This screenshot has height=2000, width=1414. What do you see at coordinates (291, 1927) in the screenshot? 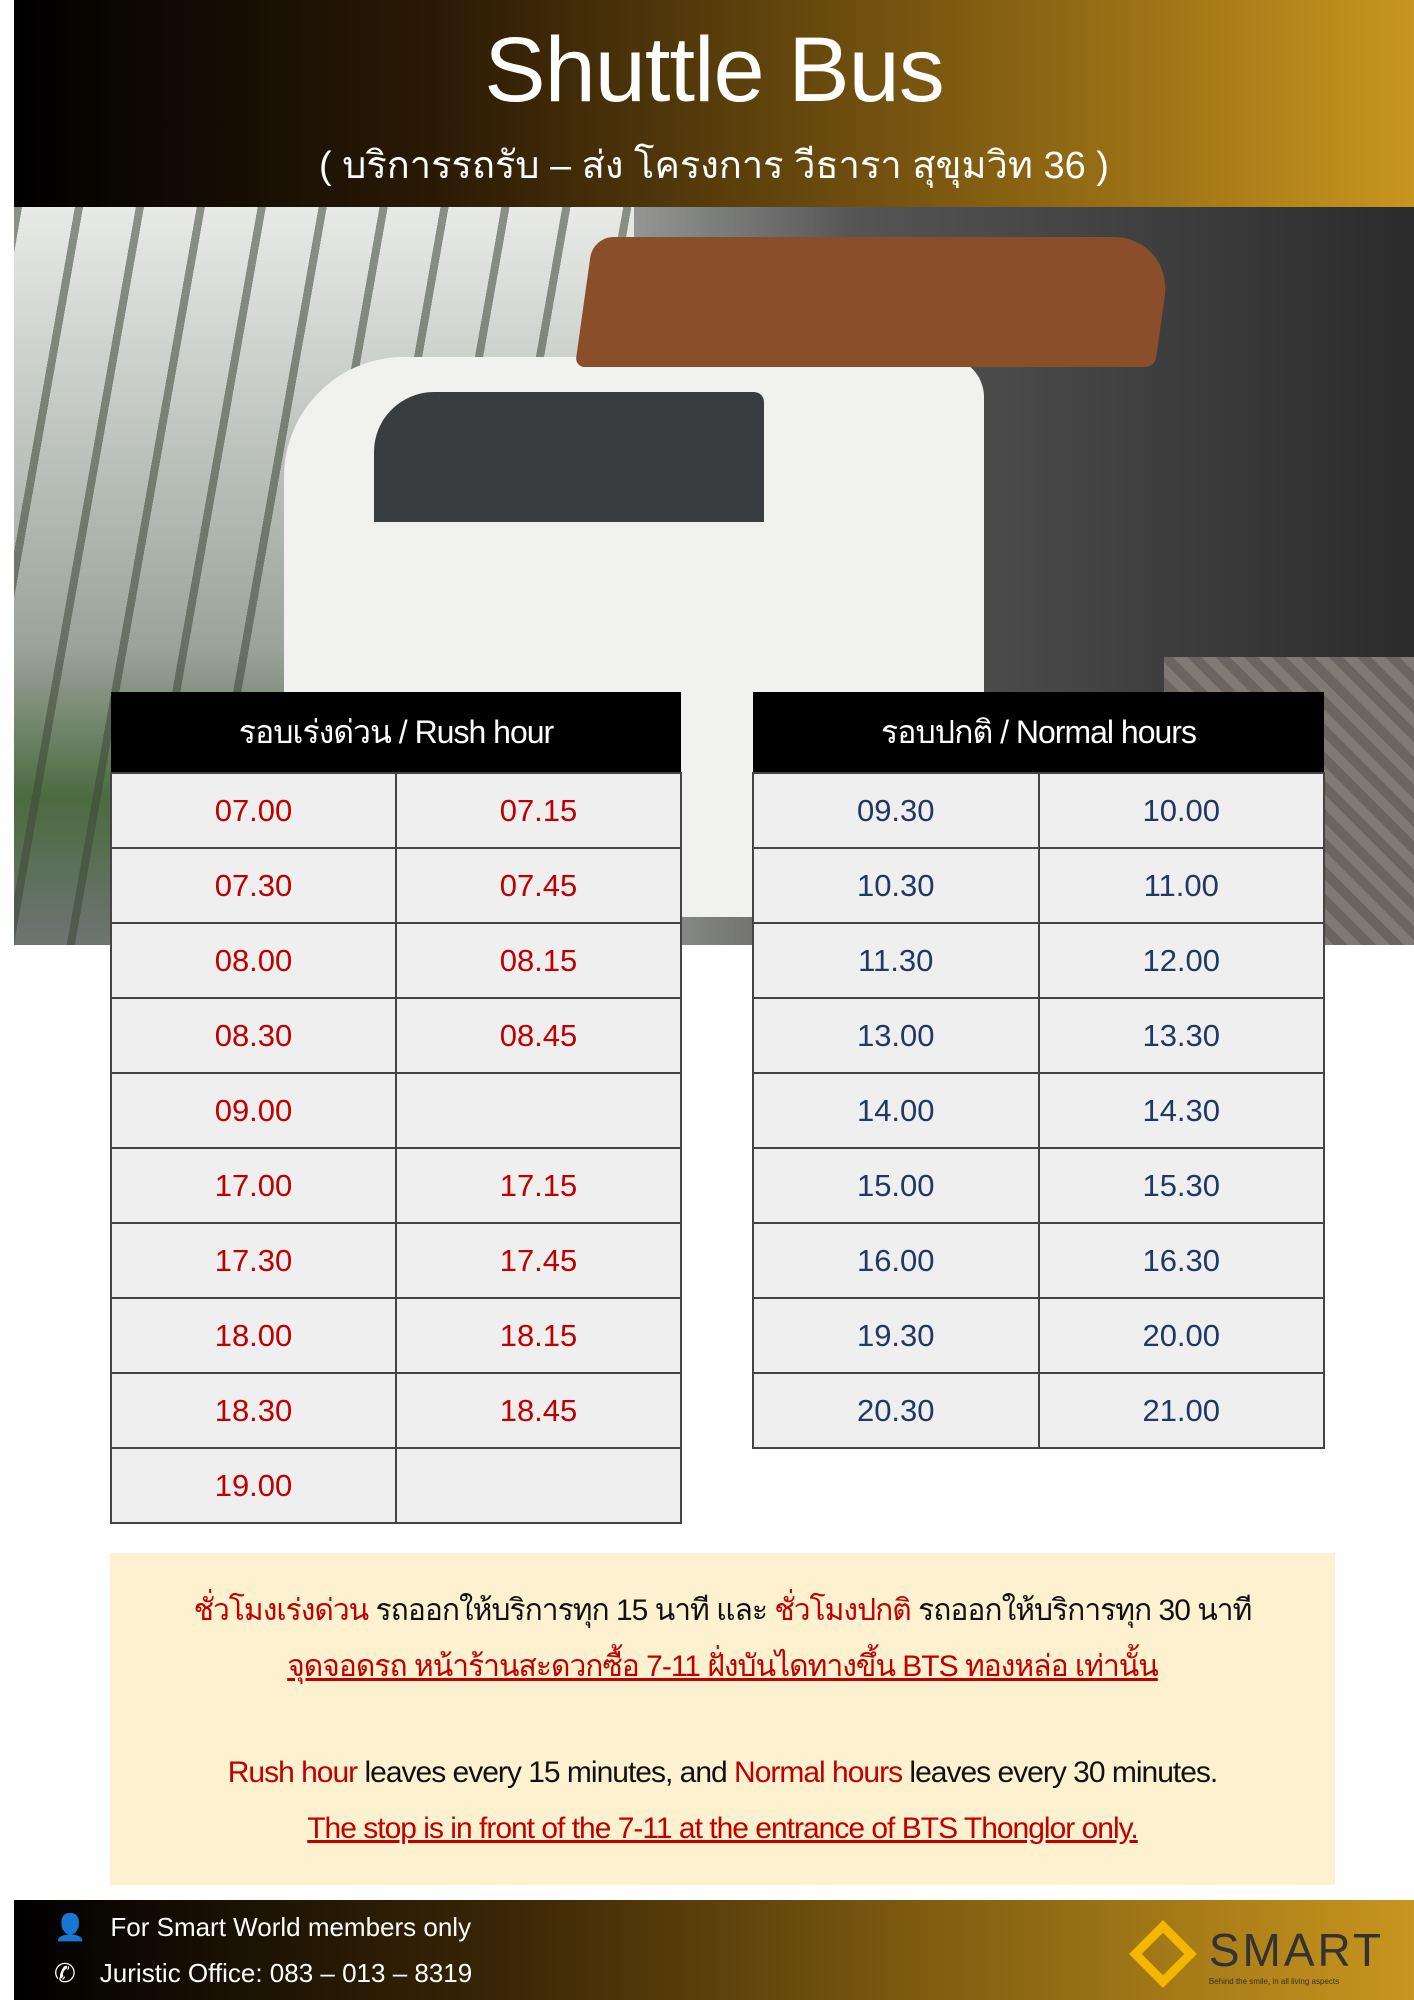
I see `members-text: For Smart World members only` at bounding box center [291, 1927].